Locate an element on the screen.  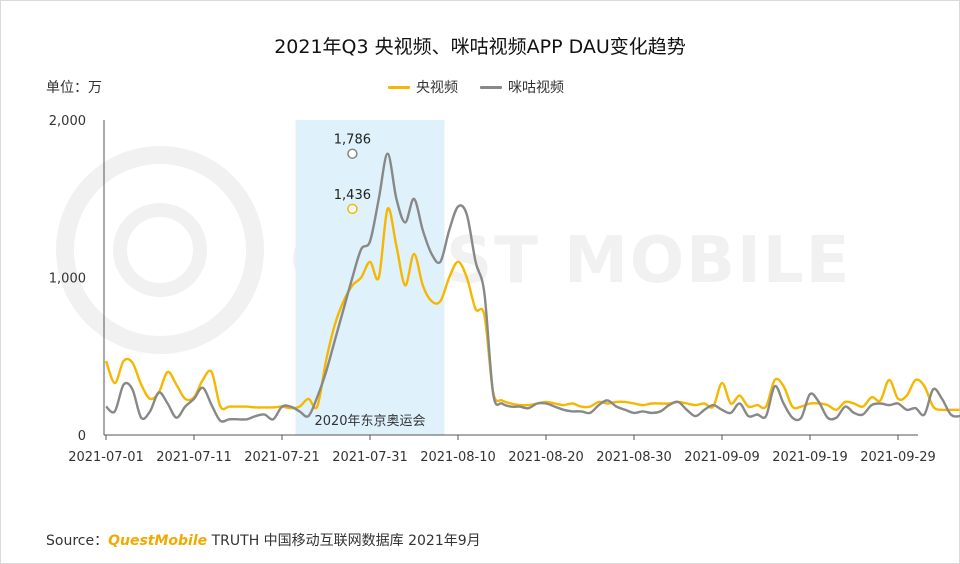
unit-label: 单位：万 is located at coordinates (74, 88).